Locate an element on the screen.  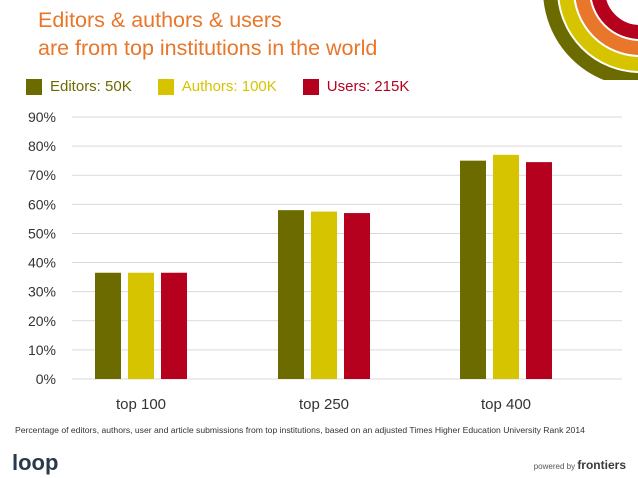
chart-legend: Editors: 50K Authors: 100K Users: 215K is located at coordinates (230, 86).